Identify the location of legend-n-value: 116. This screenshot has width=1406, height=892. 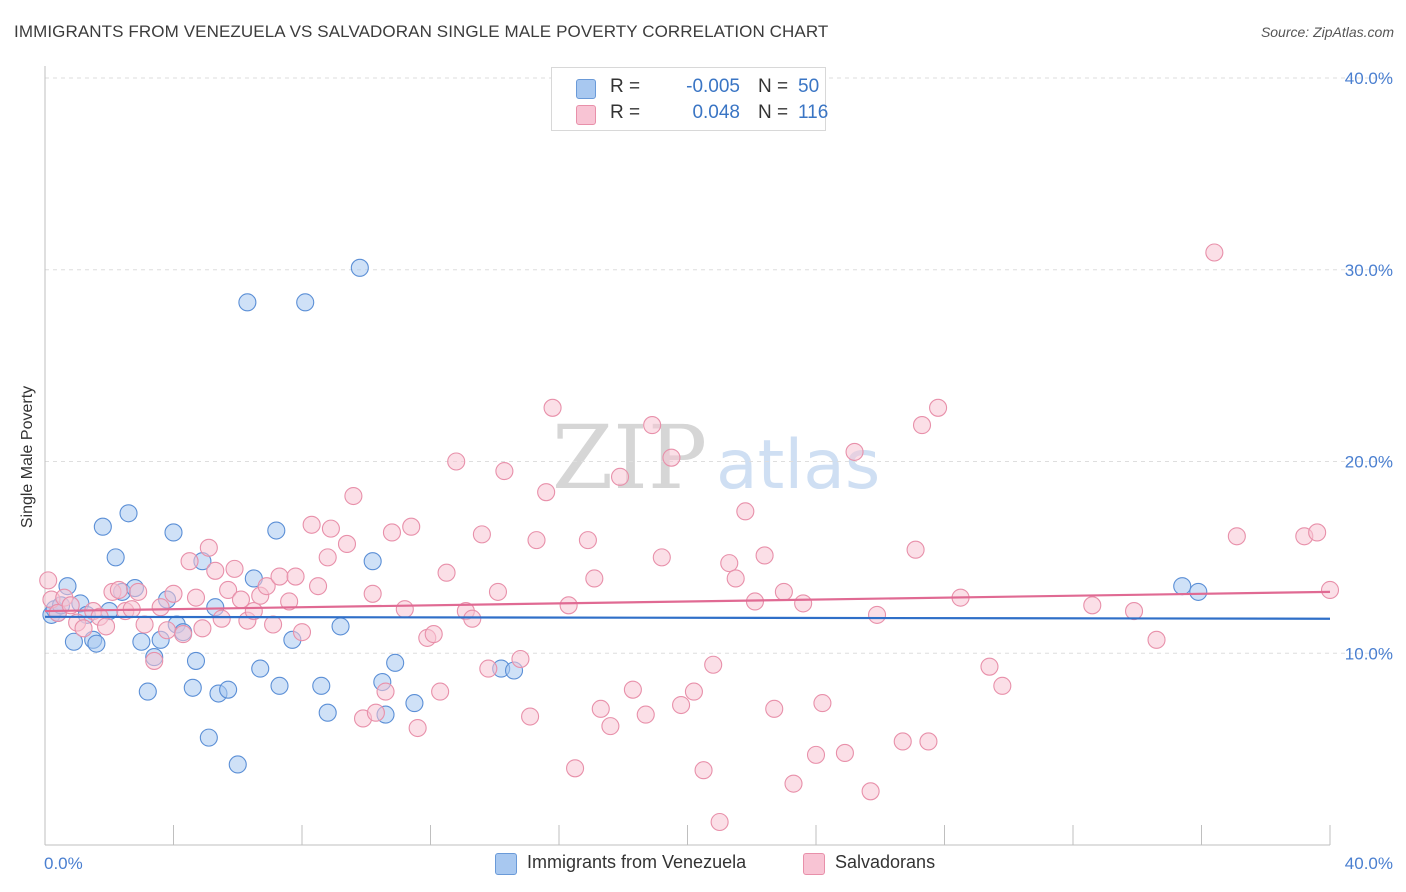
(813, 112).